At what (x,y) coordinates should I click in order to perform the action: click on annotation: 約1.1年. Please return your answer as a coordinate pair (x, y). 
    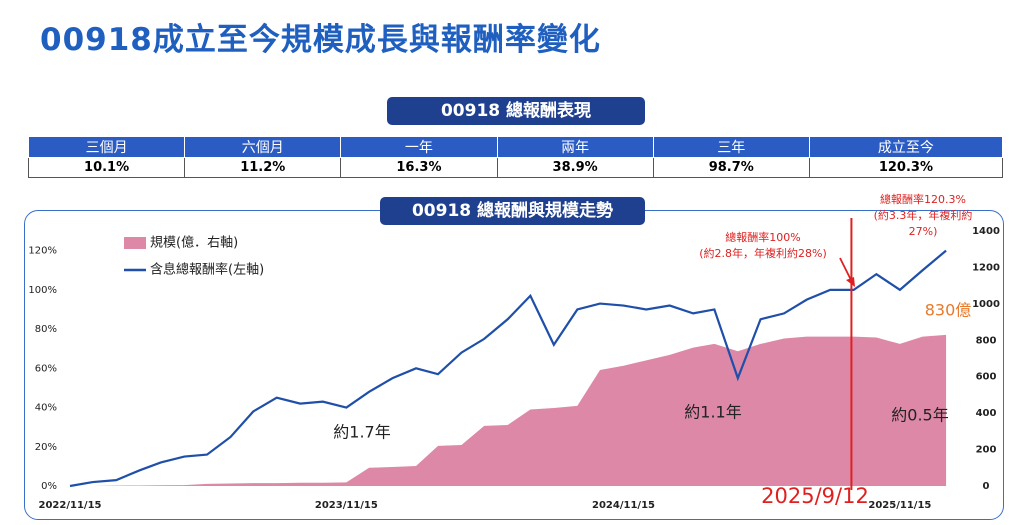
    Looking at the image, I should click on (712, 412).